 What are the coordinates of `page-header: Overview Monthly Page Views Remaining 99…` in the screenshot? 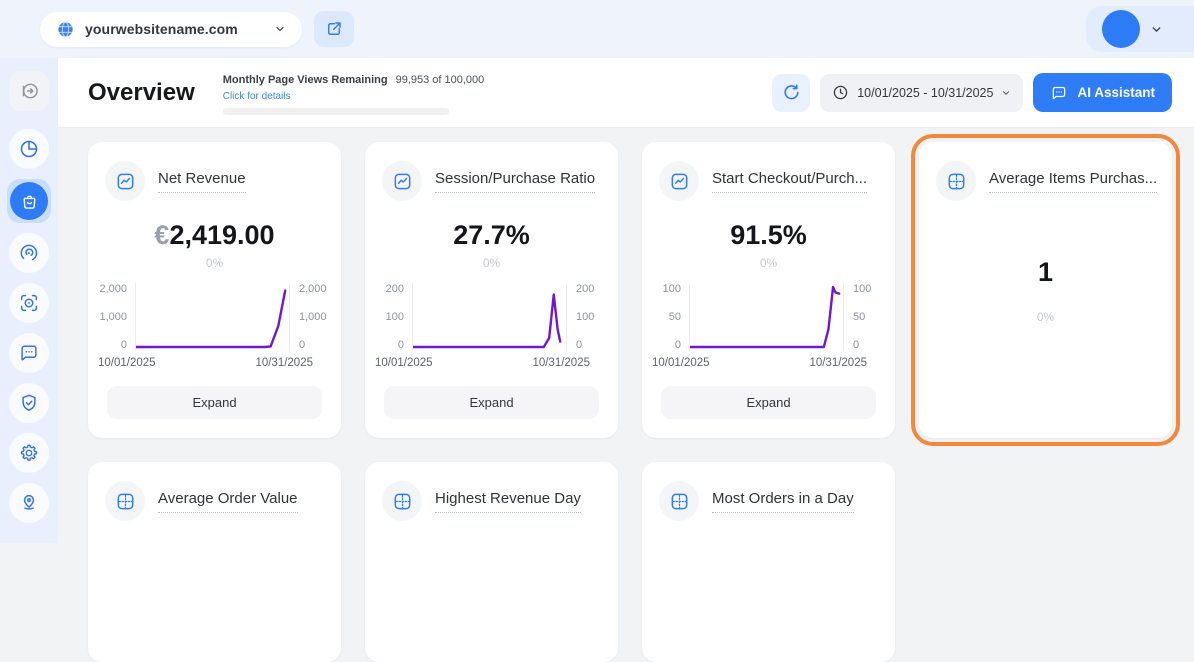 It's located at (626, 93).